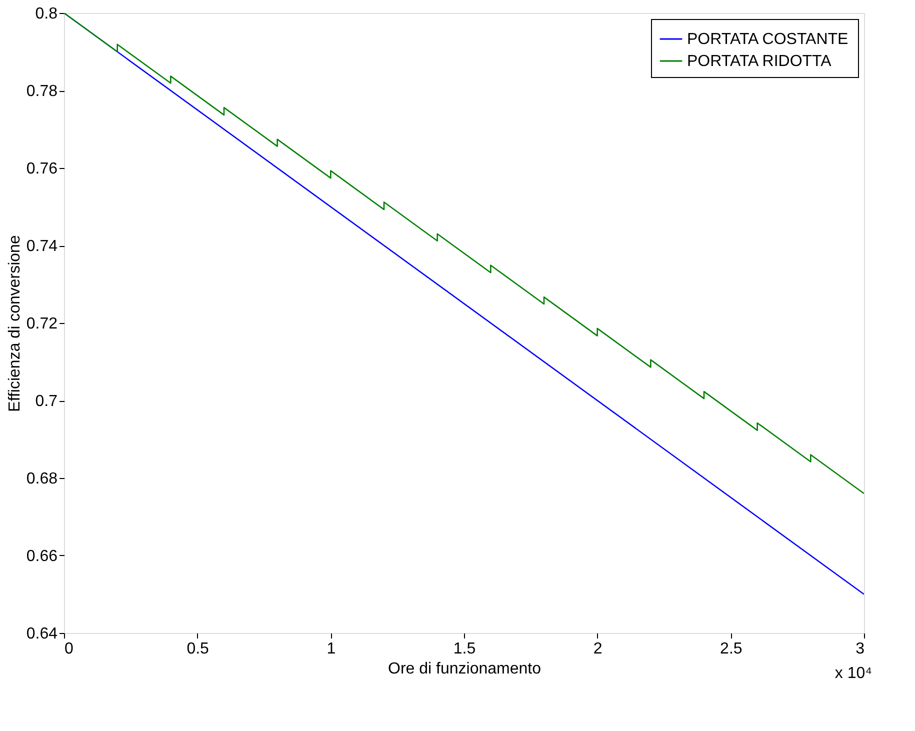 This screenshot has width=915, height=731. Describe the element at coordinates (15, 323) in the screenshot. I see `y-axis-title: Efficienza di conversione` at that location.